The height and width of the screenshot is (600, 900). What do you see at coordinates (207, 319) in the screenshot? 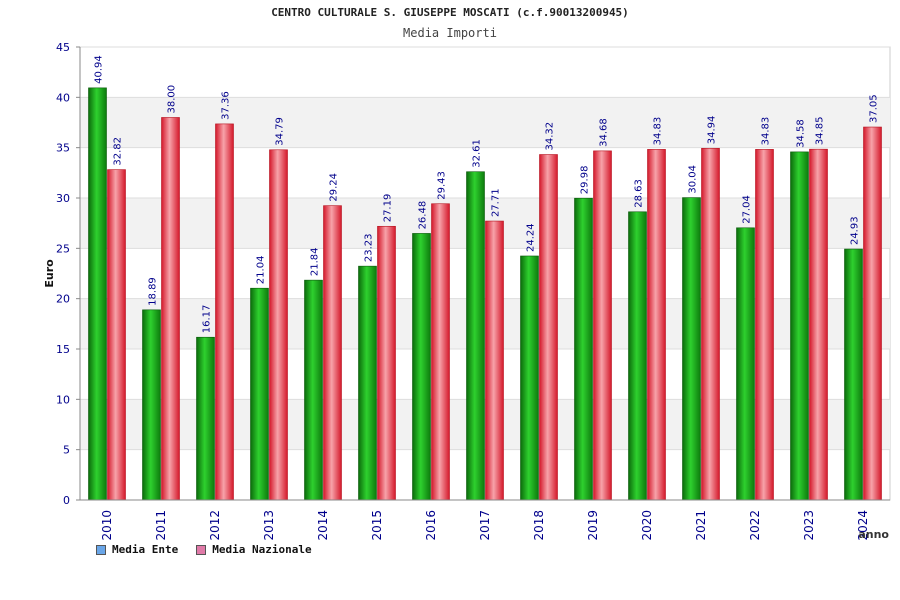
I see `data-label: 16.17` at bounding box center [207, 319].